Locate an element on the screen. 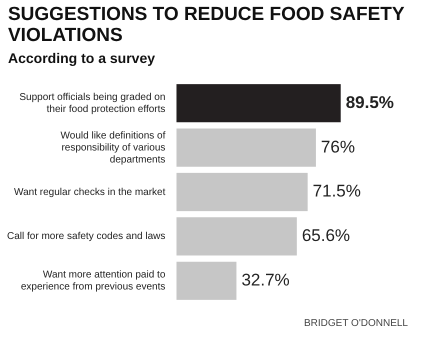 The height and width of the screenshot is (348, 422). y-tick-label: Want regular checks in the market is located at coordinates (90, 192).